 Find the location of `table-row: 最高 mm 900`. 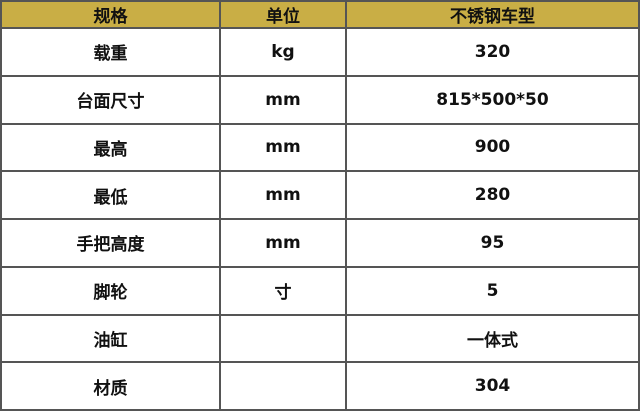

table-row: 最高 mm 900 is located at coordinates (320, 147).